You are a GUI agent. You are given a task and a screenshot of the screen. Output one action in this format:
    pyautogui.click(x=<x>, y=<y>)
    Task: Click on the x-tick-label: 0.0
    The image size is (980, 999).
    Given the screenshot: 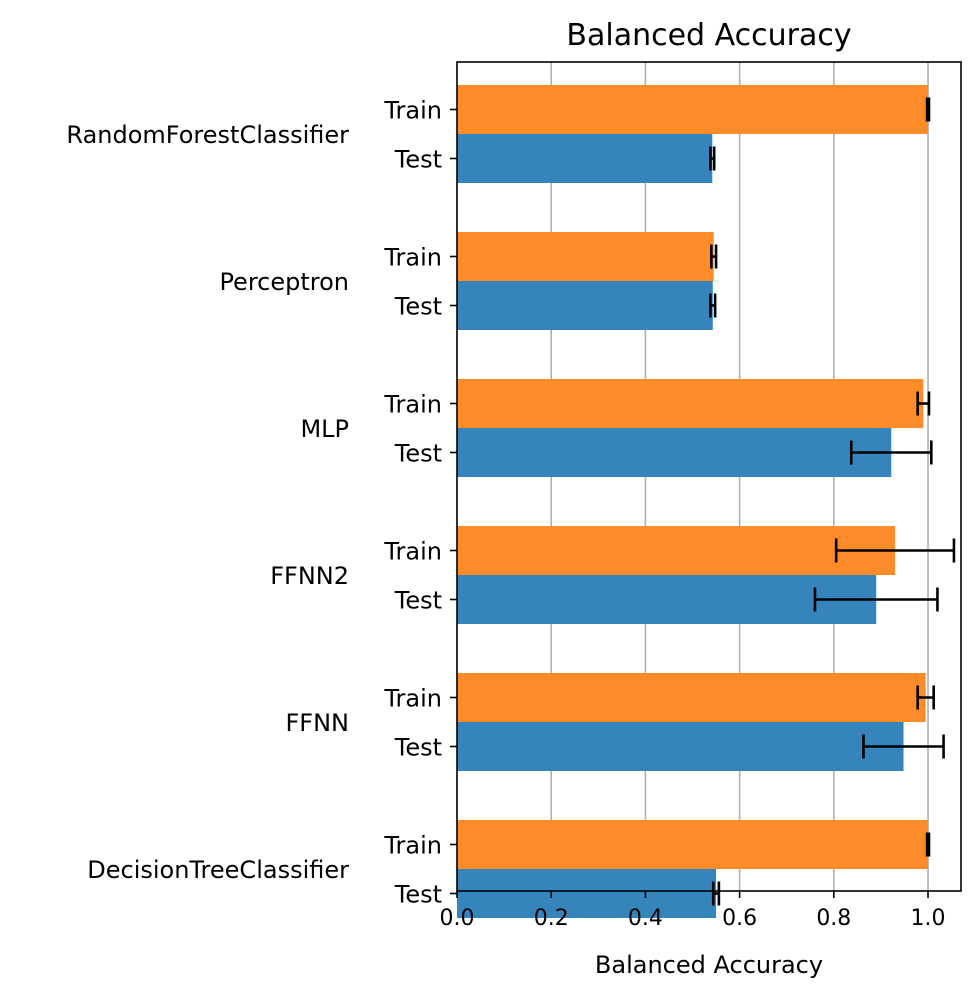 What is the action you would take?
    pyautogui.click(x=457, y=918)
    